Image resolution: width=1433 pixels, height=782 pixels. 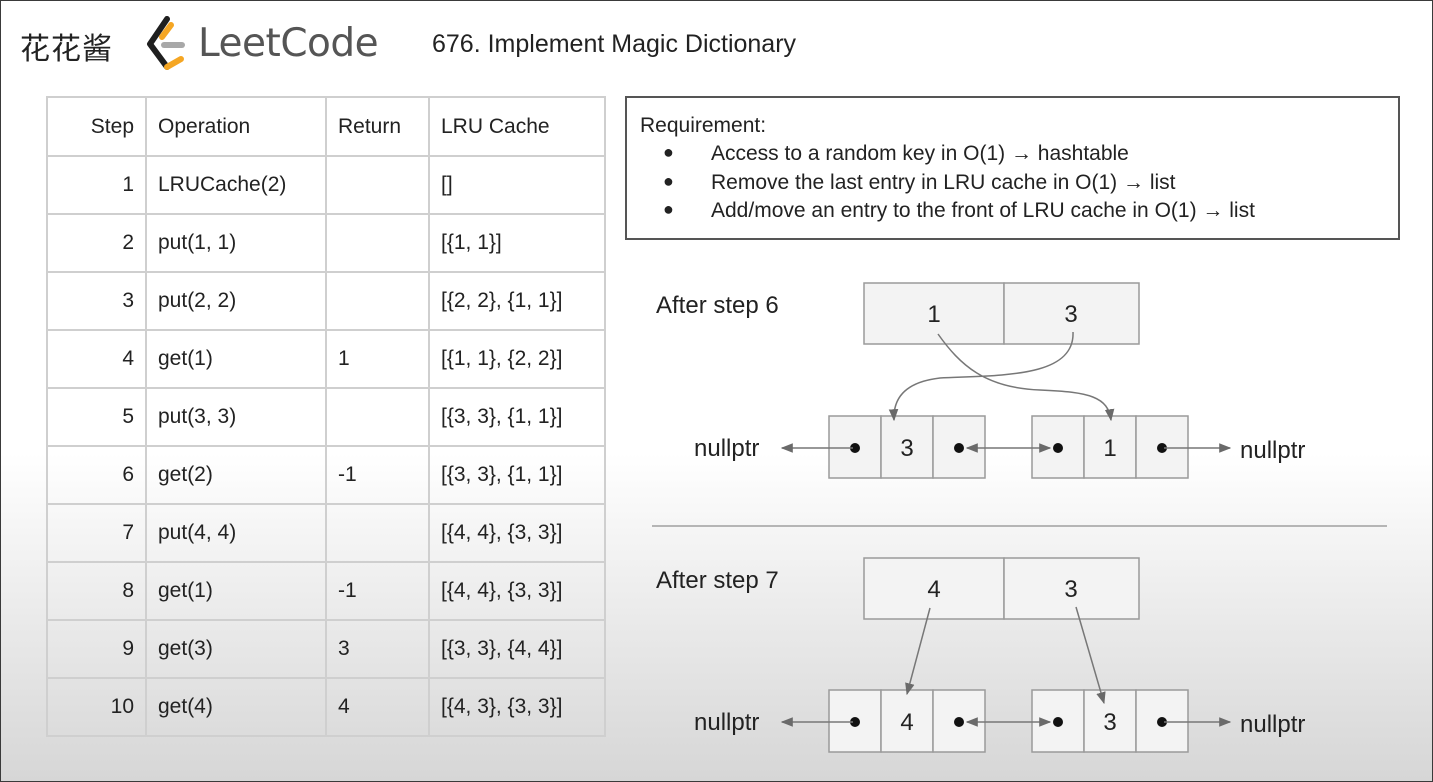 What do you see at coordinates (236, 533) in the screenshot?
I see `operation-cell: put(4, 4)` at bounding box center [236, 533].